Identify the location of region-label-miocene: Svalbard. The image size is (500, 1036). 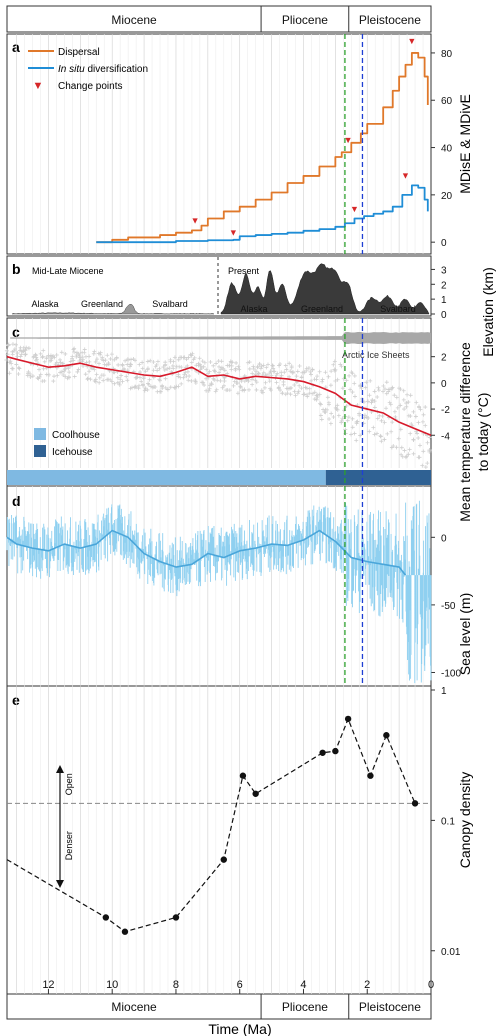
(170, 304).